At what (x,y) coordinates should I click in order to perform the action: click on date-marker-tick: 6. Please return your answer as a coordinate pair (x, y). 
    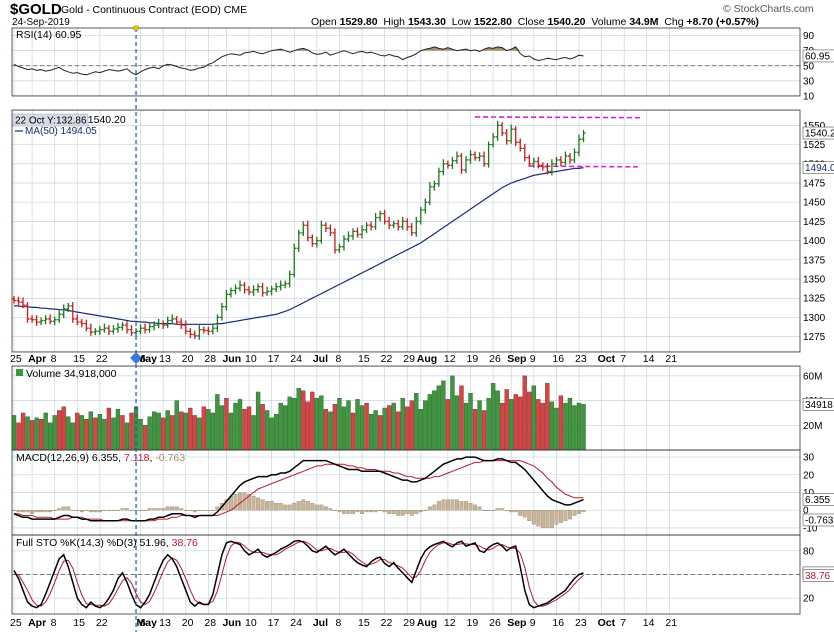
    Looking at the image, I should click on (143, 359).